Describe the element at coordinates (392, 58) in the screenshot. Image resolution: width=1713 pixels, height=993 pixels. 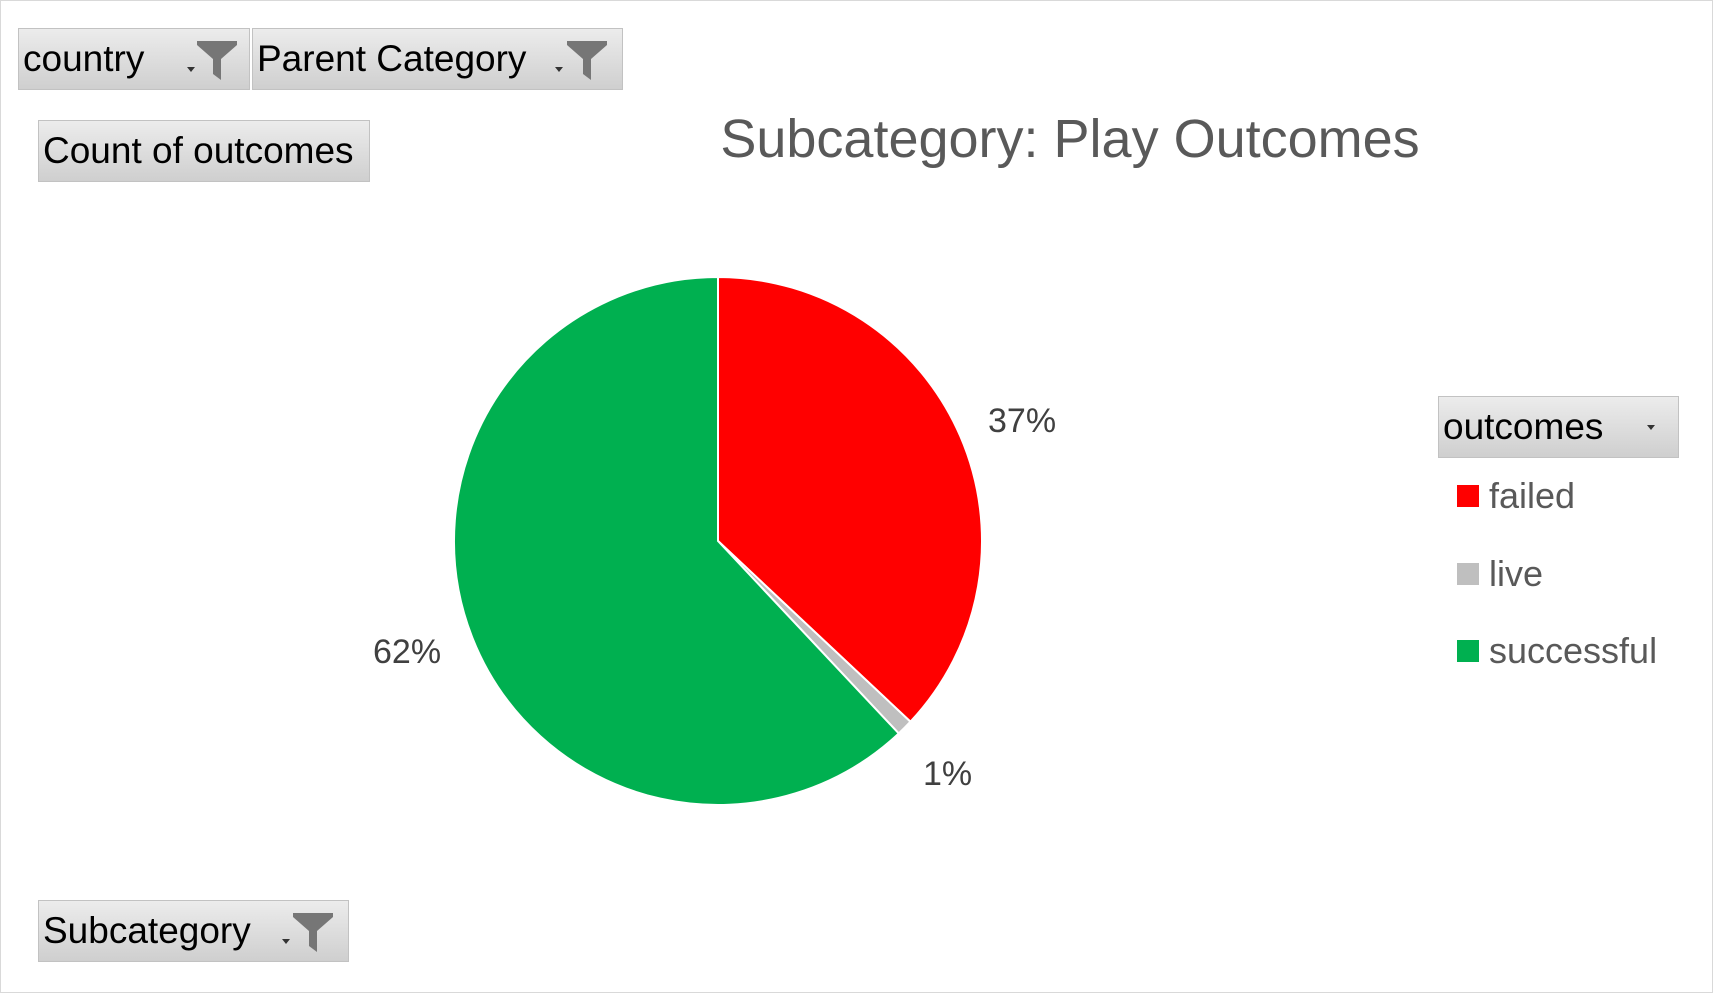
I see `parent-category-filter-label: Parent Category` at that location.